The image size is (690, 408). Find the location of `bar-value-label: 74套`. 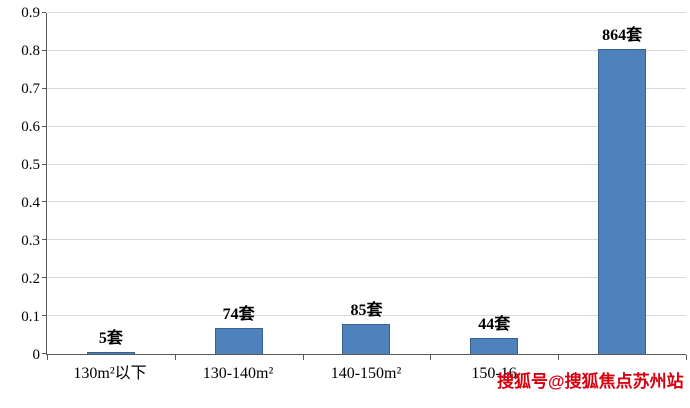

bar-value-label: 74套 is located at coordinates (238, 314).